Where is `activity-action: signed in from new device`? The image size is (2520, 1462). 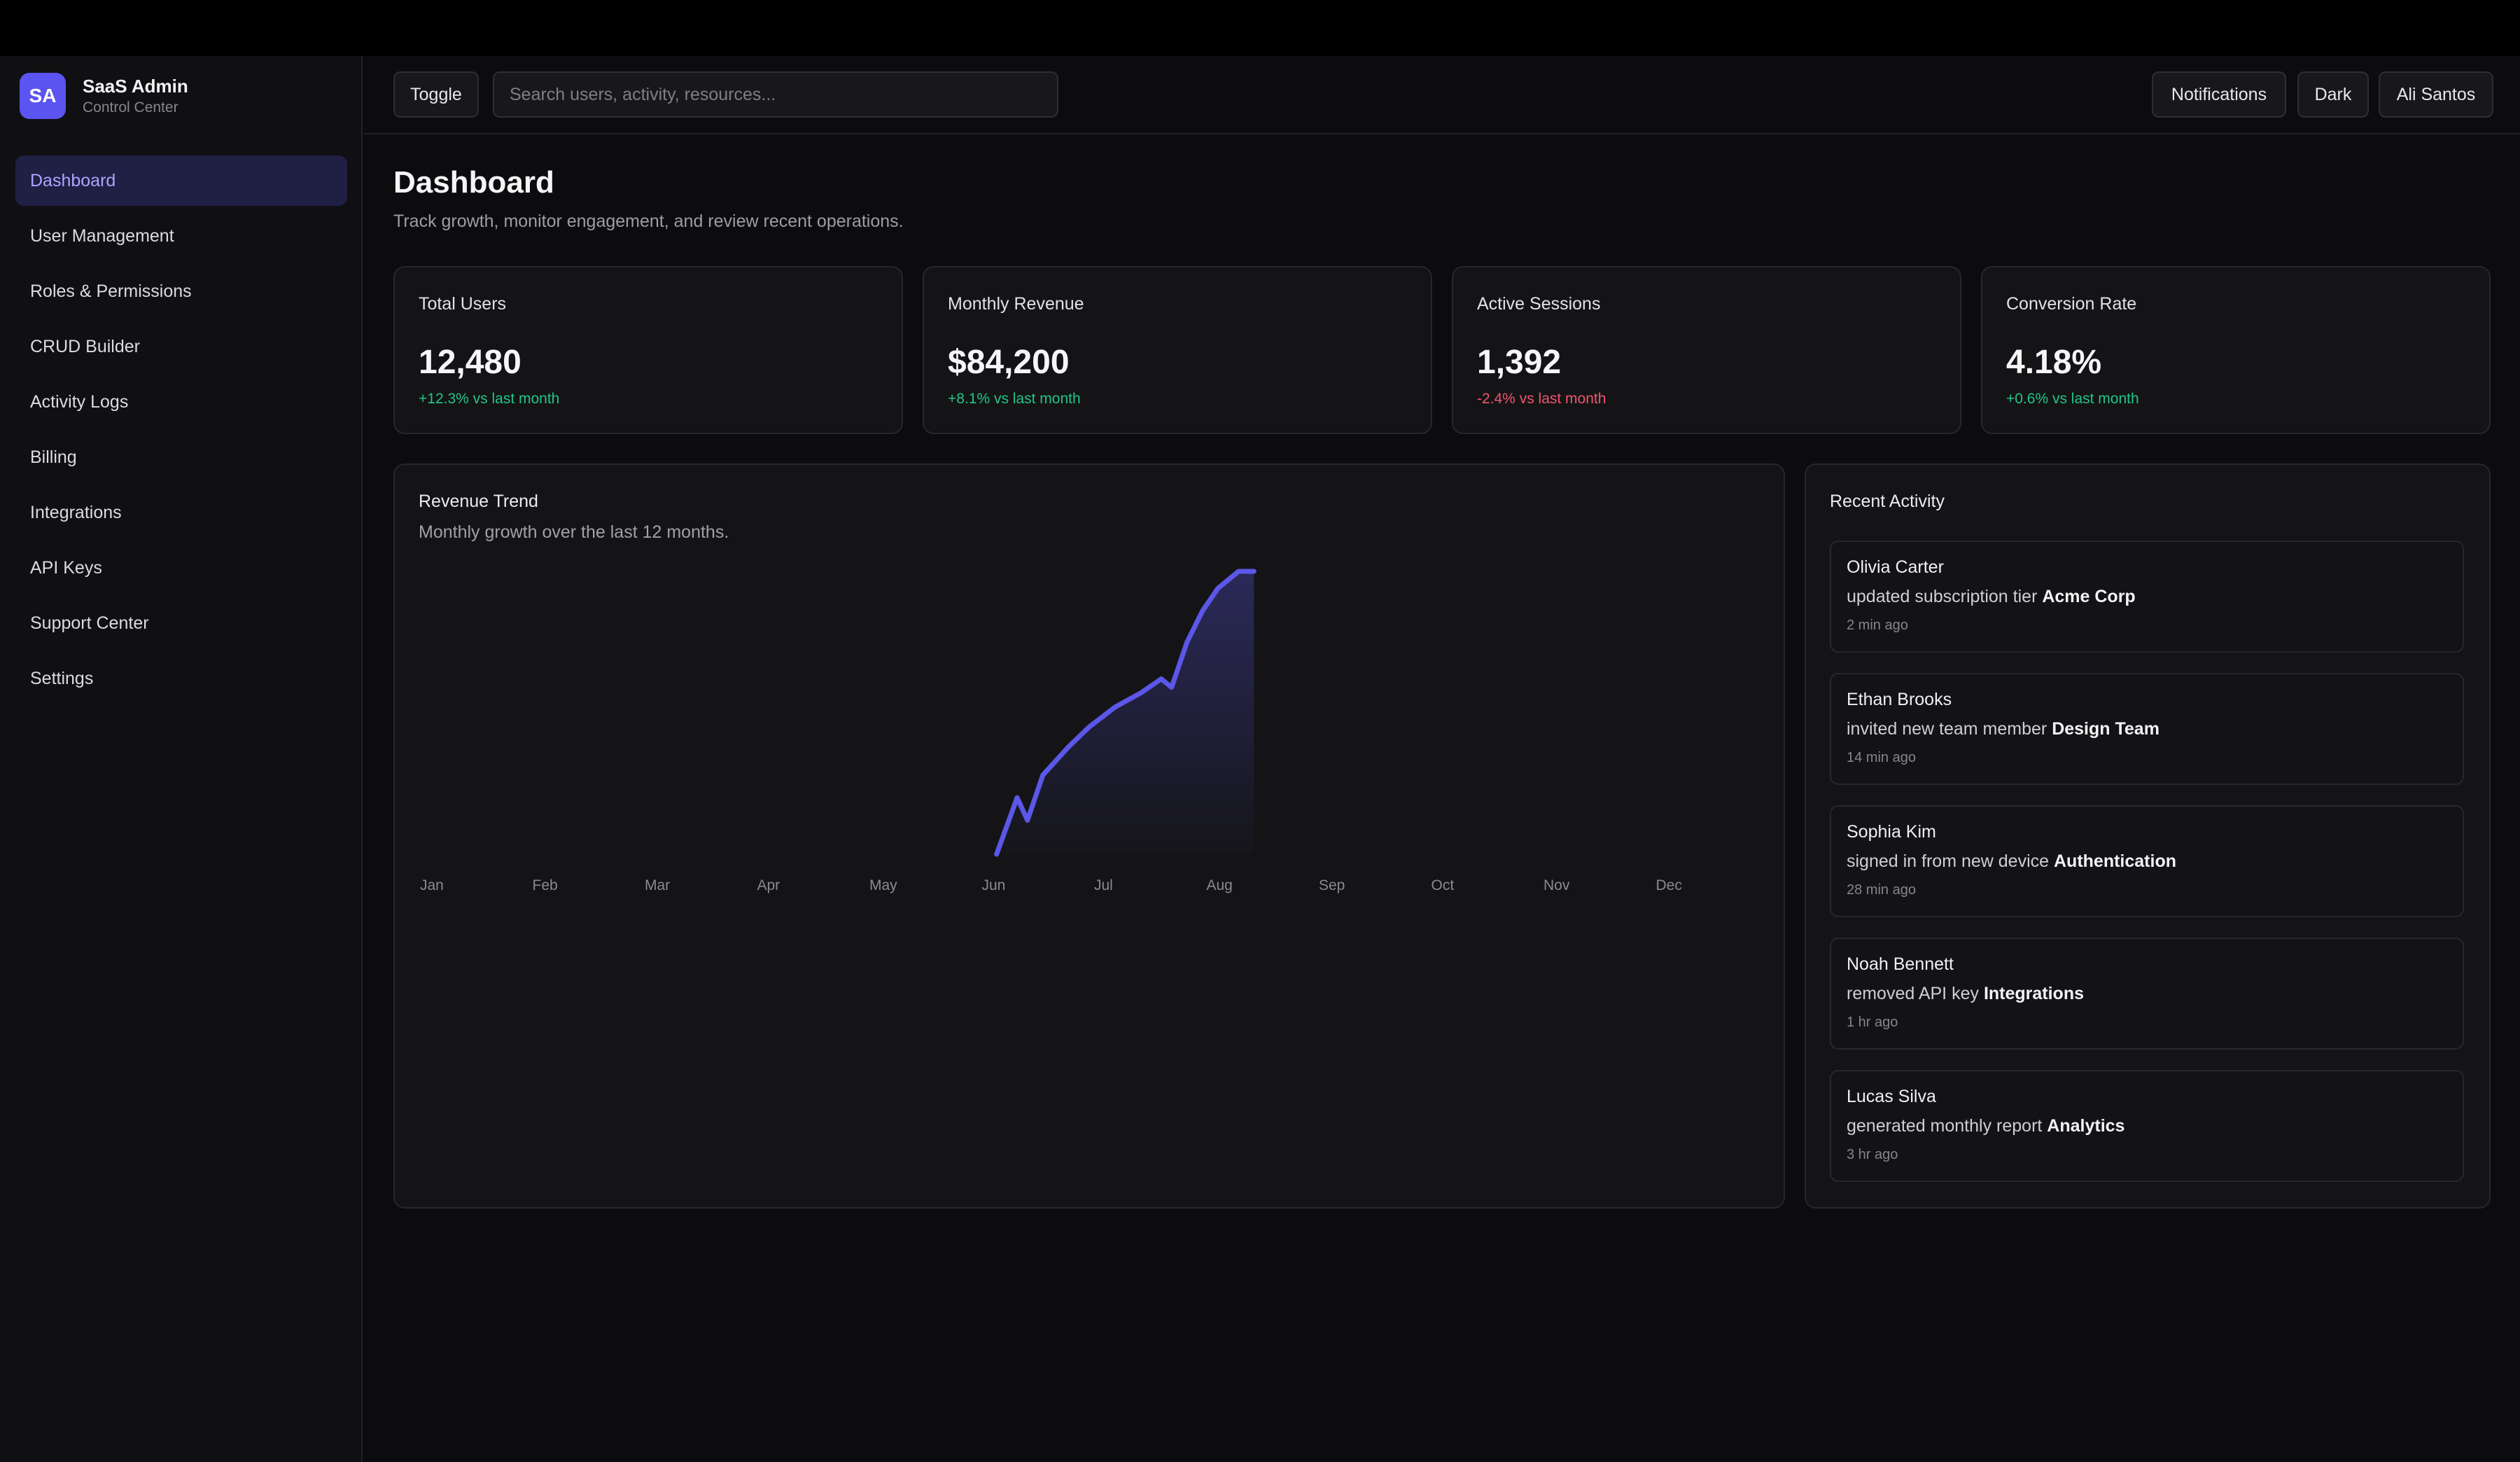
activity-action: signed in from new device is located at coordinates (1948, 861).